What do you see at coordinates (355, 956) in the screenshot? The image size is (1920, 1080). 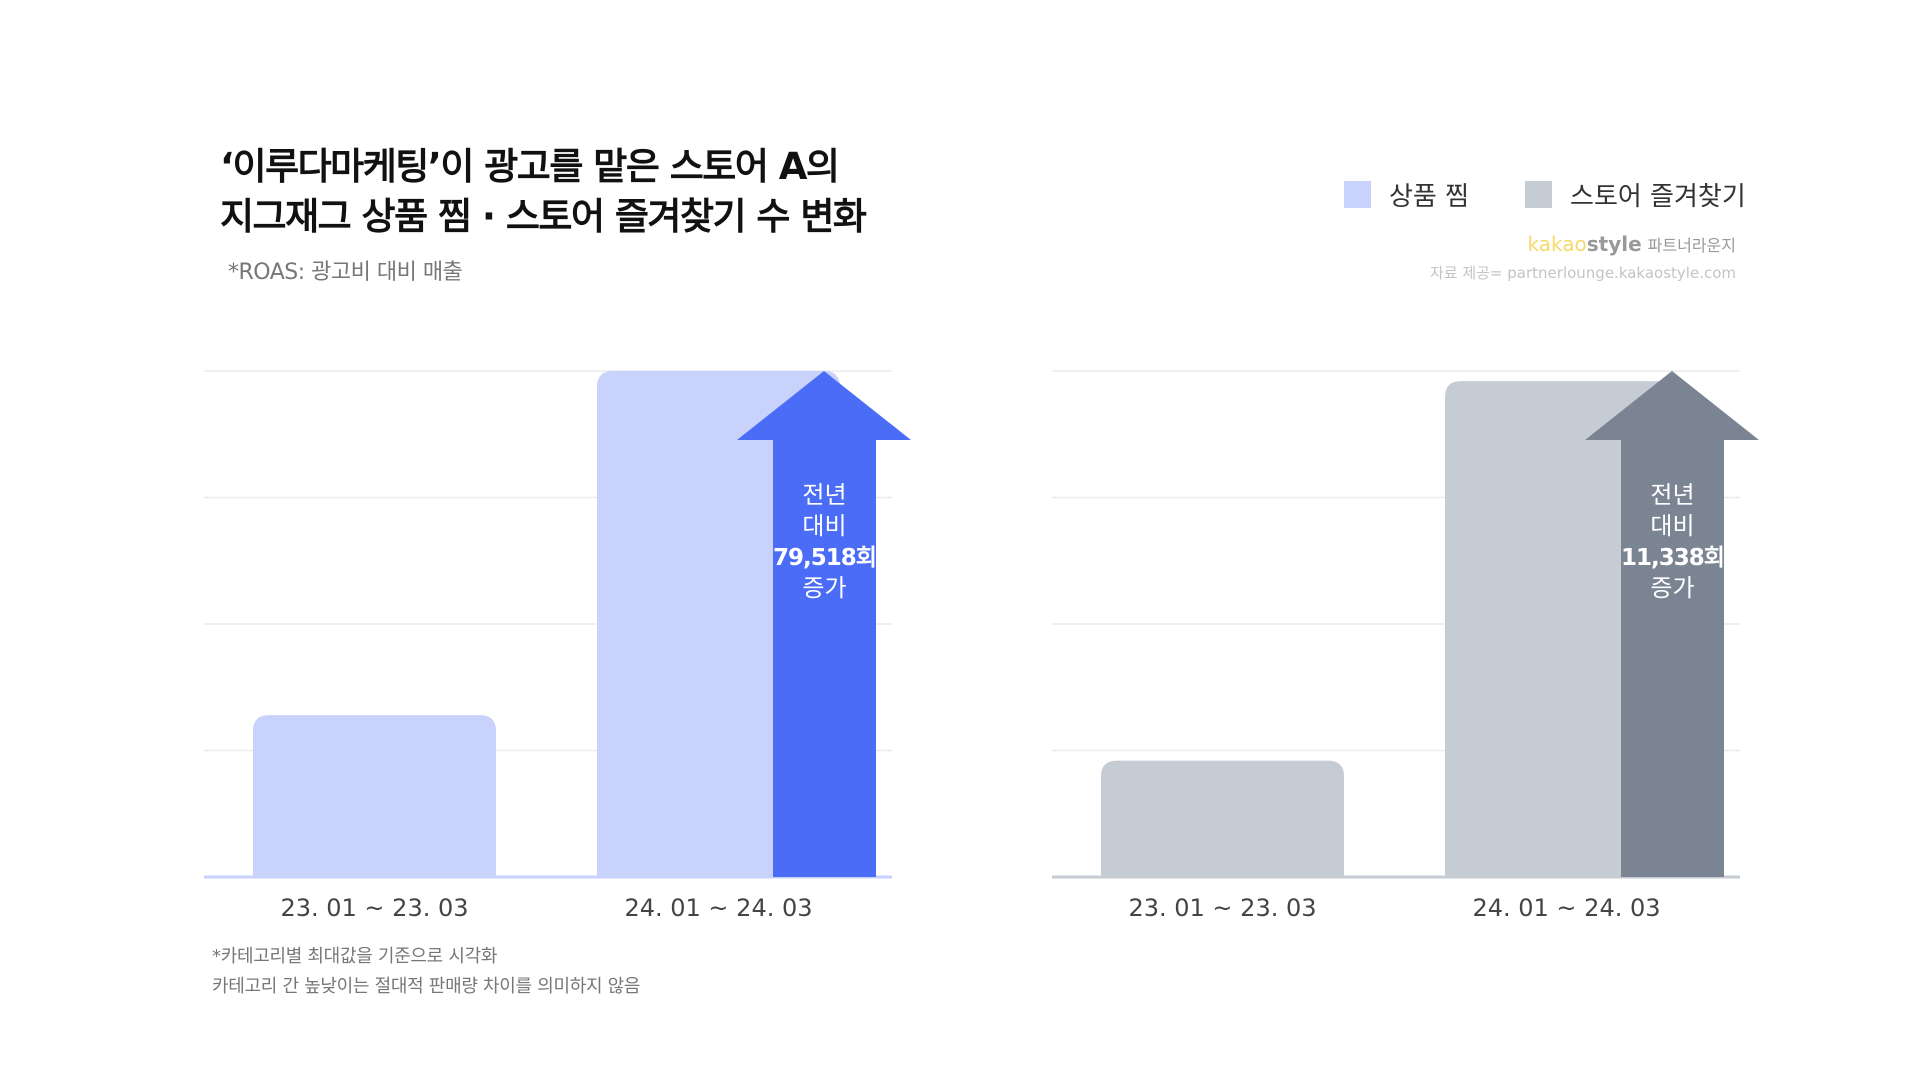 I see `footnote-line-1: *카테고리별 최대값을 기준으로 시각화` at bounding box center [355, 956].